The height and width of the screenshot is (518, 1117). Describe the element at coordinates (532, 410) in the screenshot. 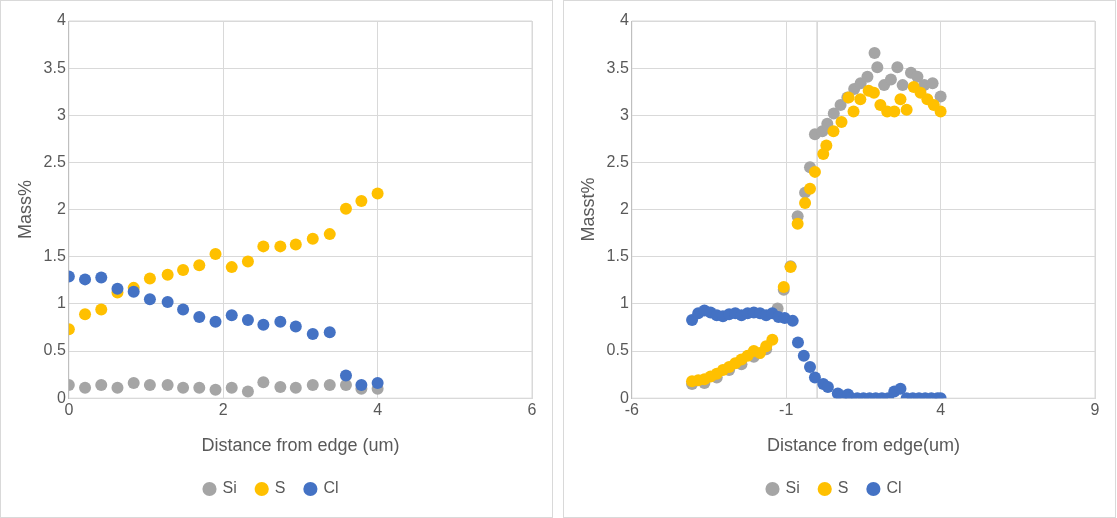

I see `x-tick-label: 6` at that location.